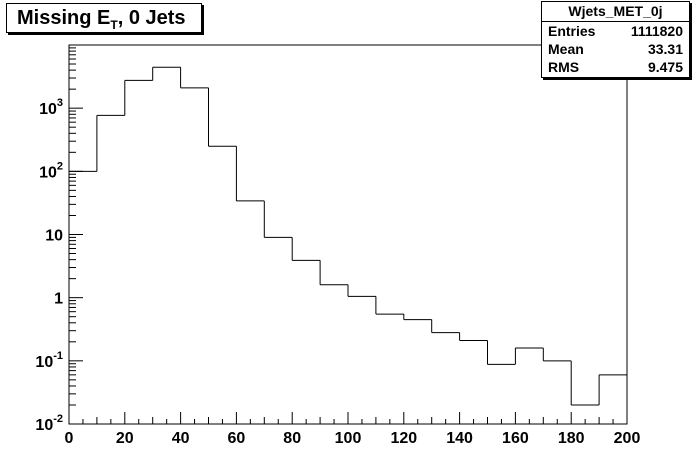 The height and width of the screenshot is (472, 696). What do you see at coordinates (459, 438) in the screenshot?
I see `x-tick-label: 140` at bounding box center [459, 438].